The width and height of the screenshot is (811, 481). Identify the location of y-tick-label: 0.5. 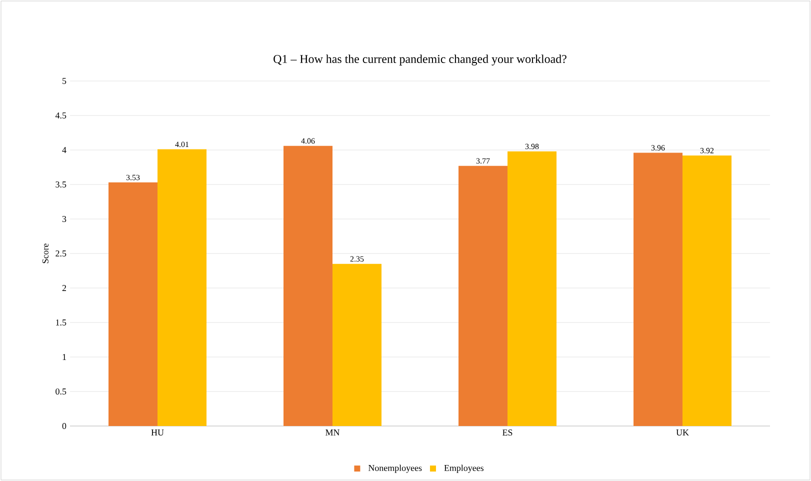
(61, 391).